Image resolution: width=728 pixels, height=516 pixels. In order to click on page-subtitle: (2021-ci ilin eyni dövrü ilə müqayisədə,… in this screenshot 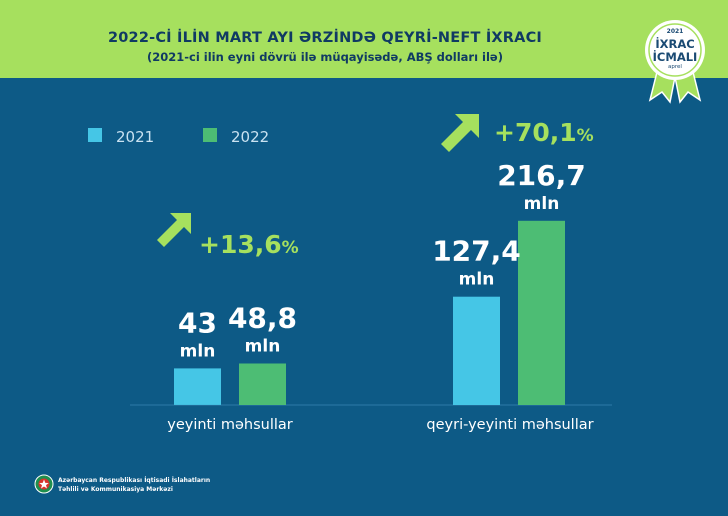, I will do `click(324, 57)`.